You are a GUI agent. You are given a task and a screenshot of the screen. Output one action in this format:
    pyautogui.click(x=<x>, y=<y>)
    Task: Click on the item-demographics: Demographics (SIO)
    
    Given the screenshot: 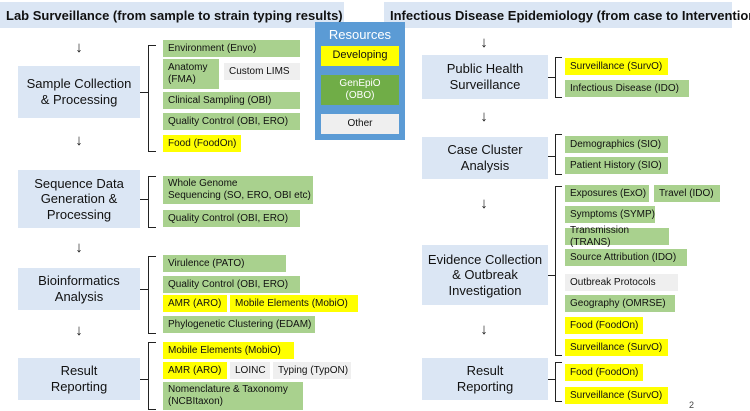 What is the action you would take?
    pyautogui.click(x=616, y=144)
    